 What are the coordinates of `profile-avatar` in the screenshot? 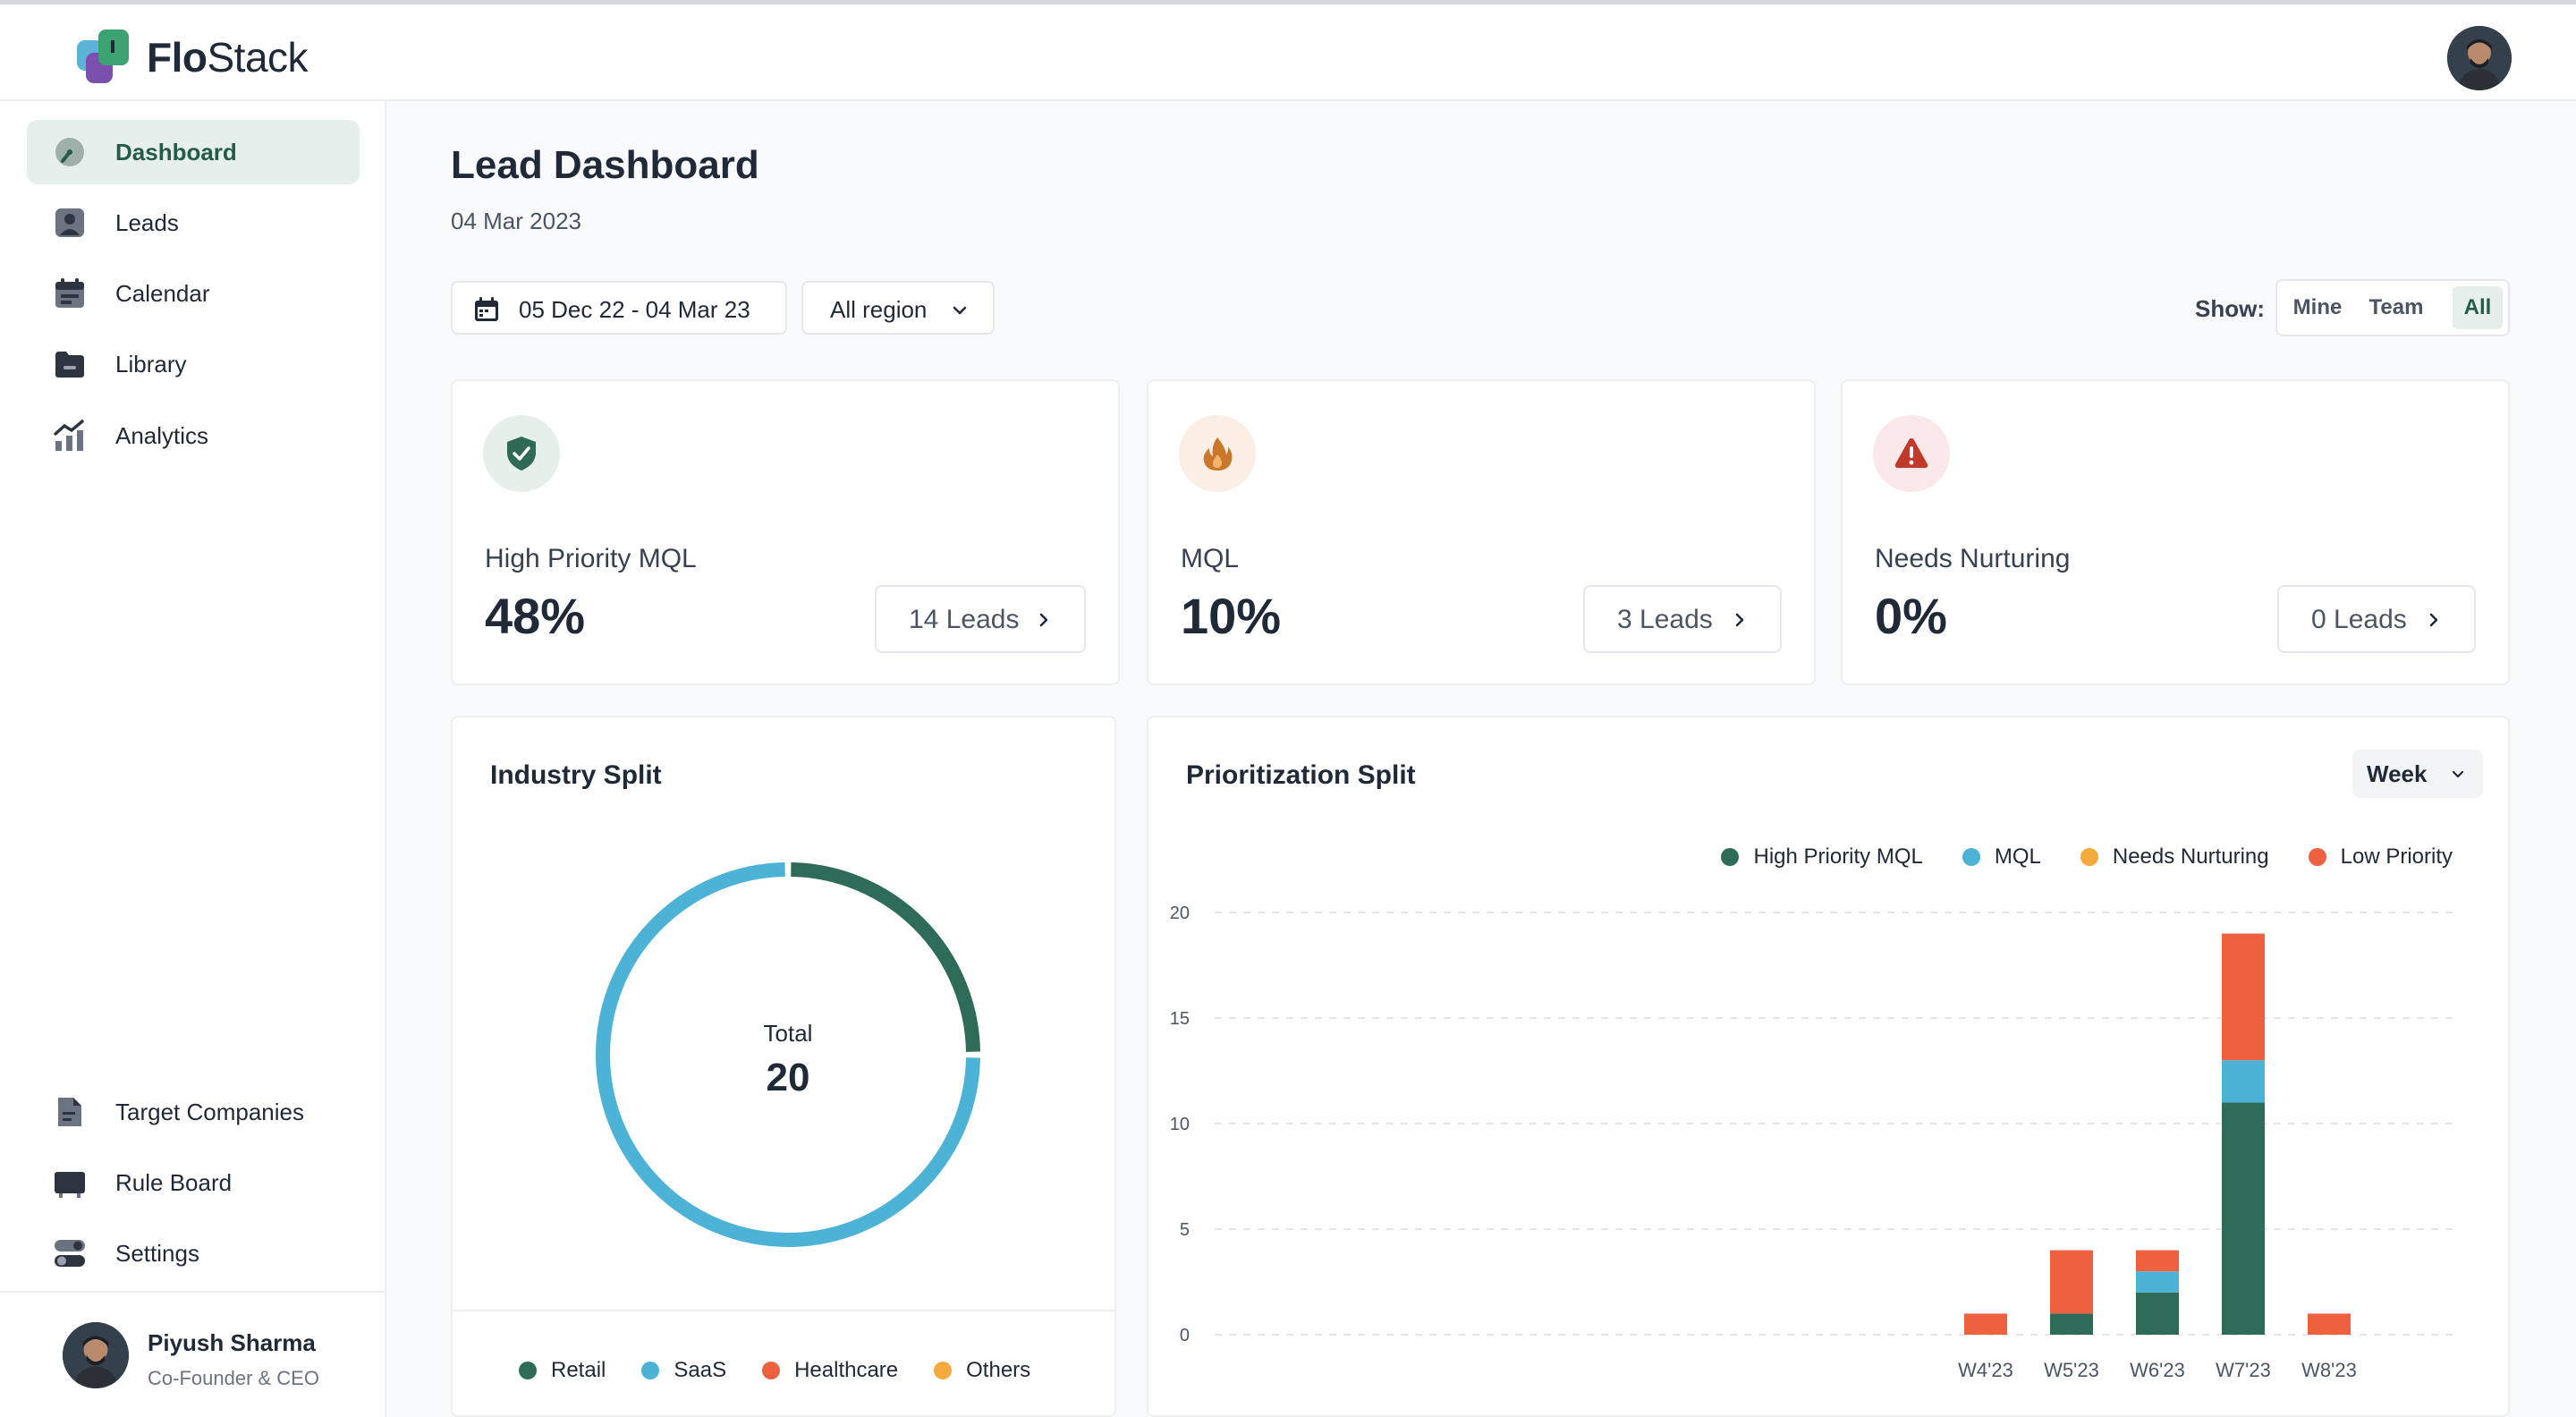 It's located at (2479, 58).